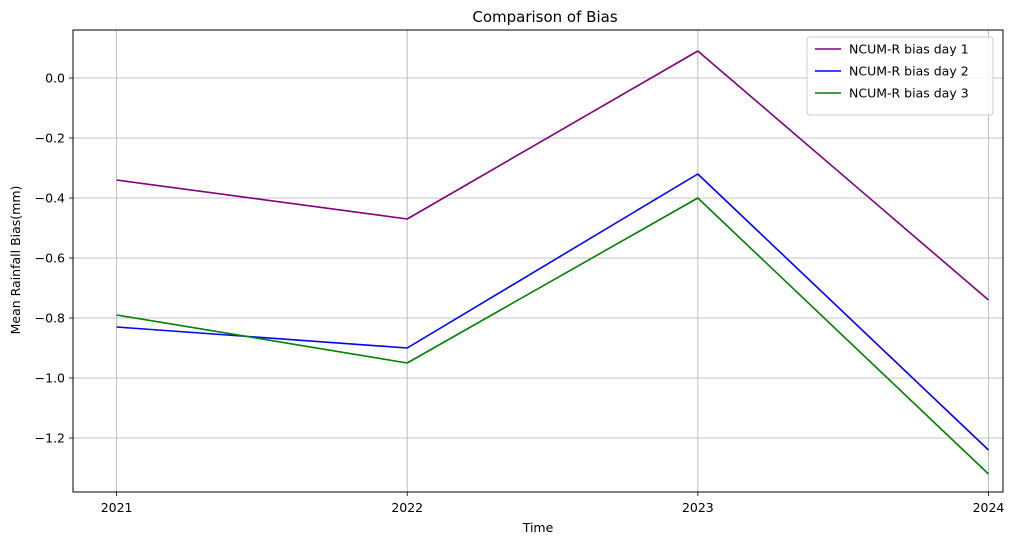 This screenshot has height=545, width=1013. What do you see at coordinates (553, 503) in the screenshot?
I see `x-axis-ticks: 2021 2022 2023 2024` at bounding box center [553, 503].